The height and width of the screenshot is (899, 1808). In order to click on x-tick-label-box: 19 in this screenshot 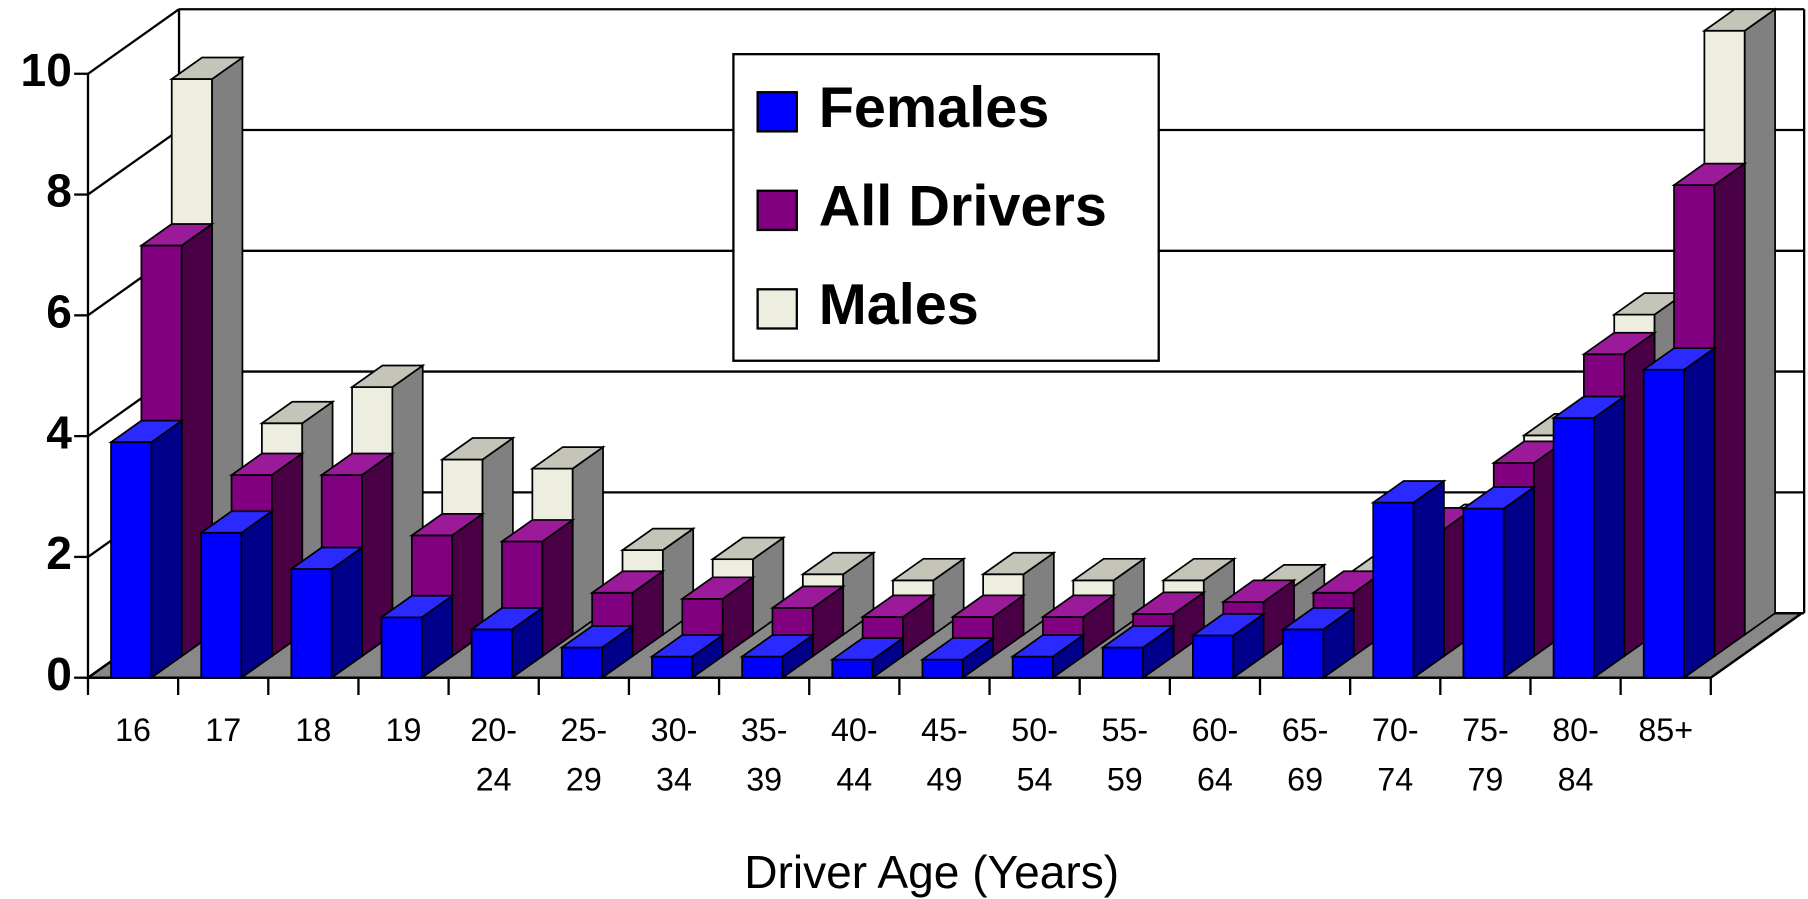, I will do `click(403, 730)`.